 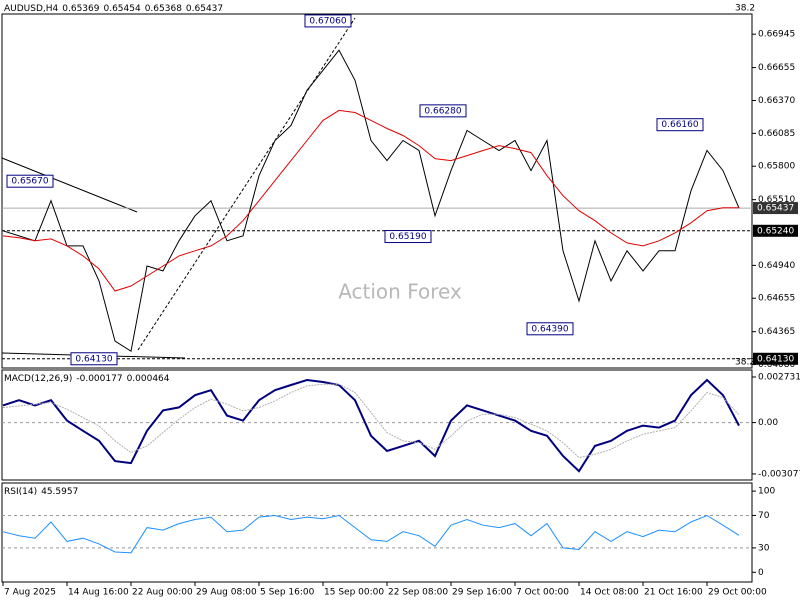 I want to click on y-tick-label: 100, so click(x=766, y=492).